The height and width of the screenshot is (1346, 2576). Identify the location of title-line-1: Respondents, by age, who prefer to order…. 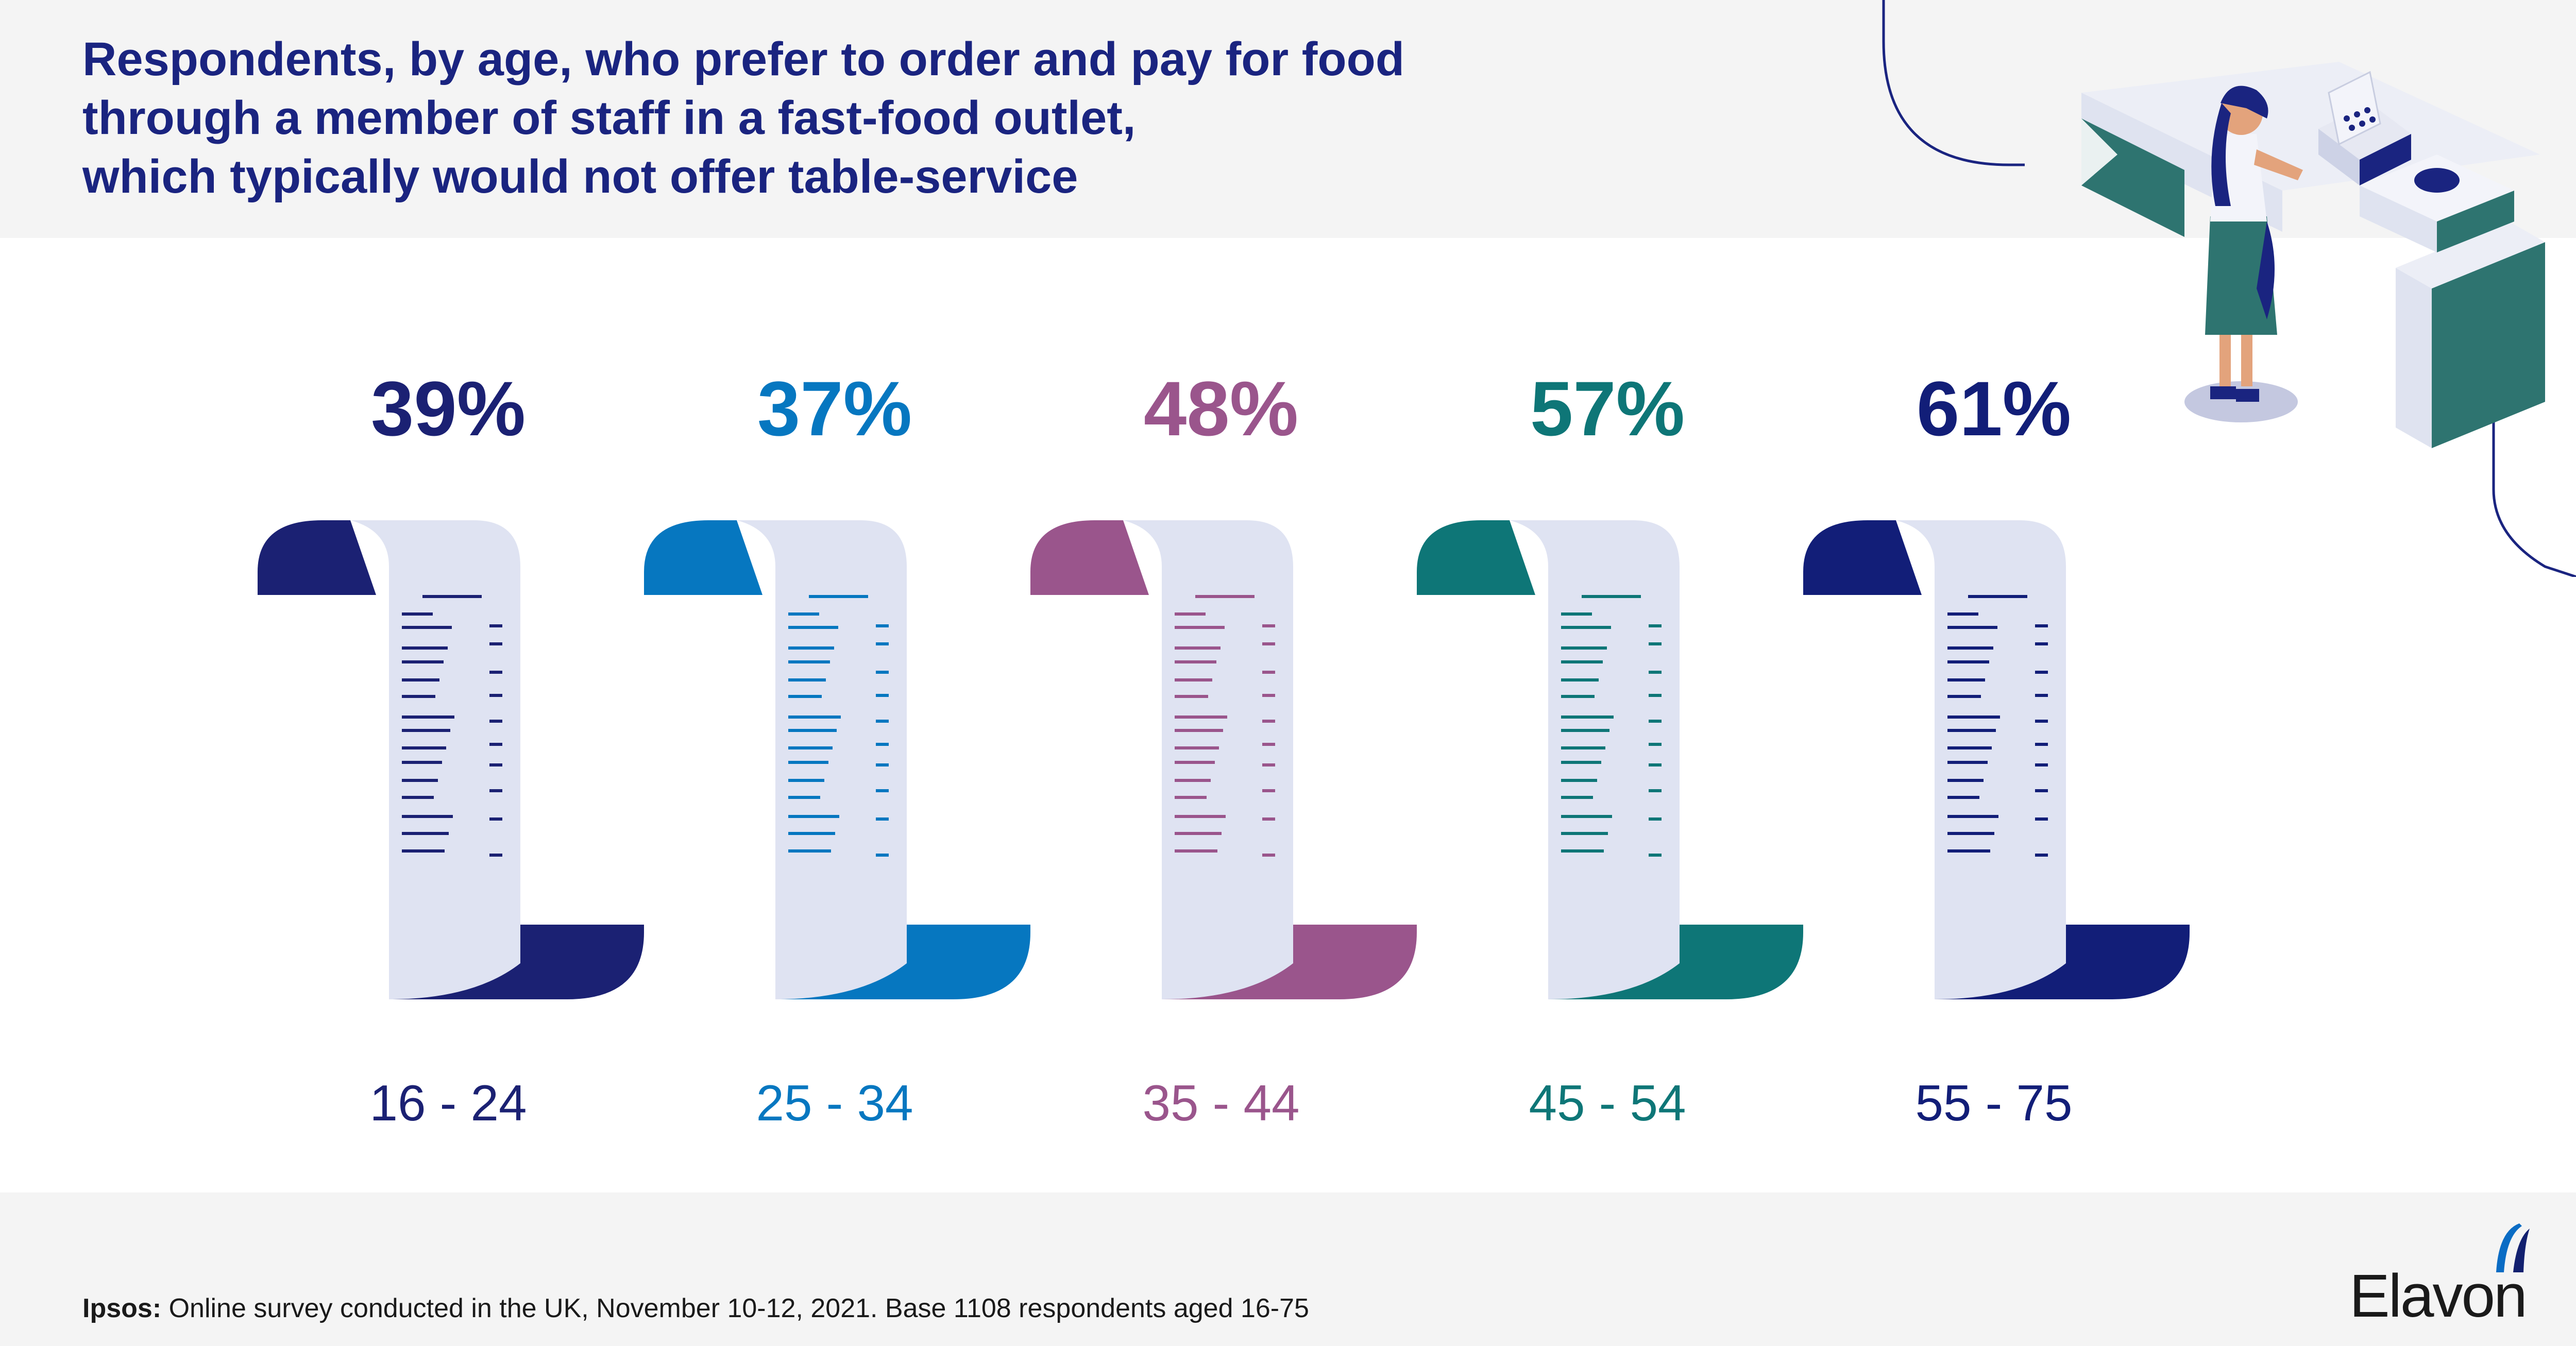
(743, 60).